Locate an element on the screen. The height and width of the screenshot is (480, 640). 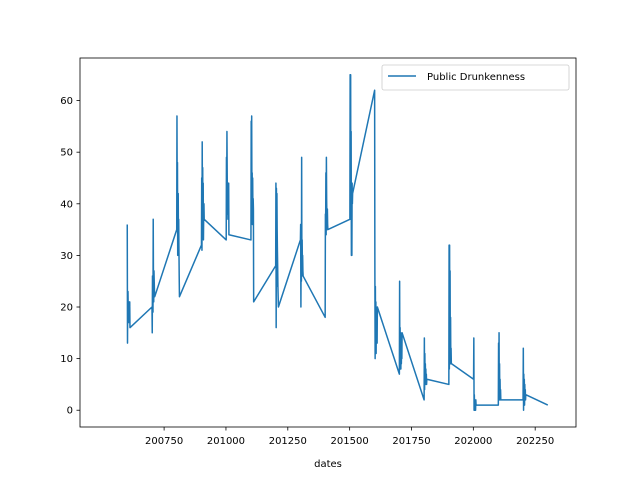
legend-box is located at coordinates (475, 77).